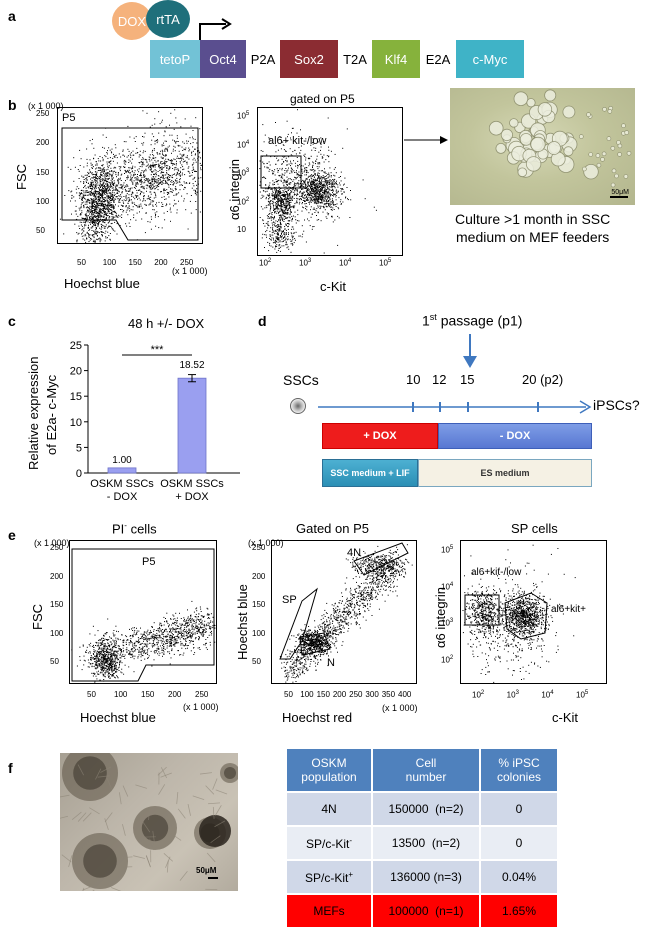  I want to click on cell-population-sup: -, so click(350, 840).